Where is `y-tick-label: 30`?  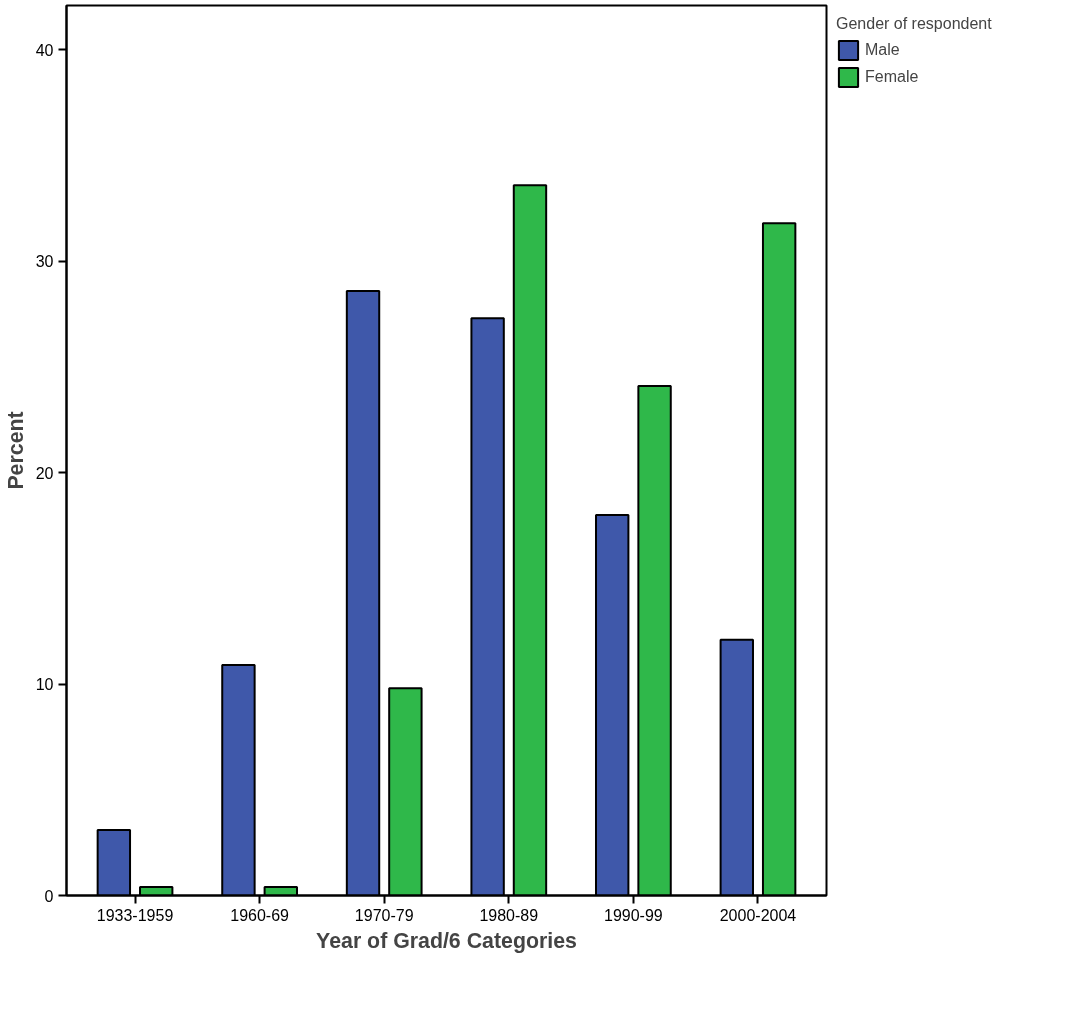
y-tick-label: 30 is located at coordinates (44, 262).